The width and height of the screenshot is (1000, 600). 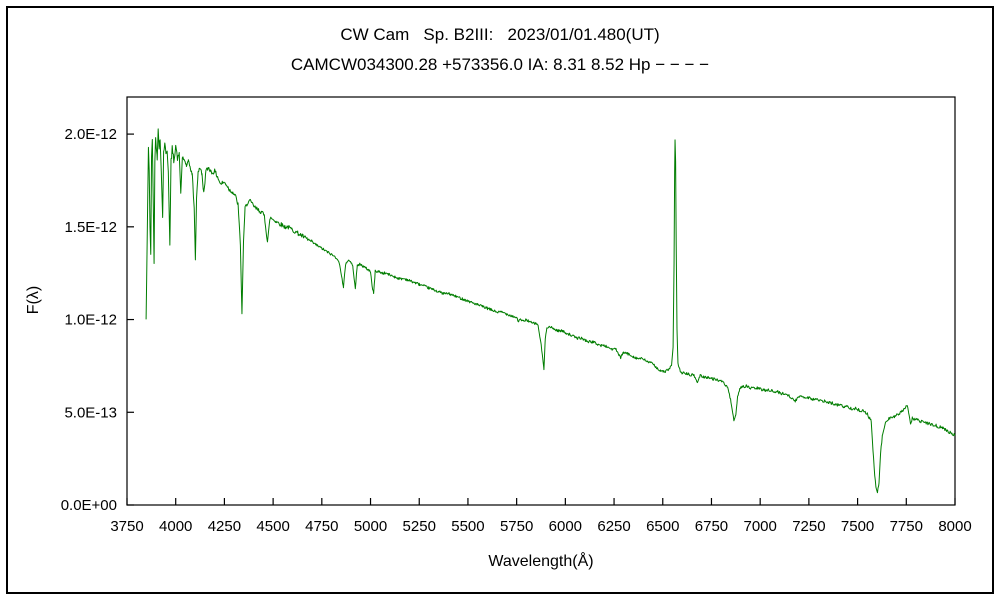 What do you see at coordinates (711, 526) in the screenshot?
I see `x-tick-label: 6750` at bounding box center [711, 526].